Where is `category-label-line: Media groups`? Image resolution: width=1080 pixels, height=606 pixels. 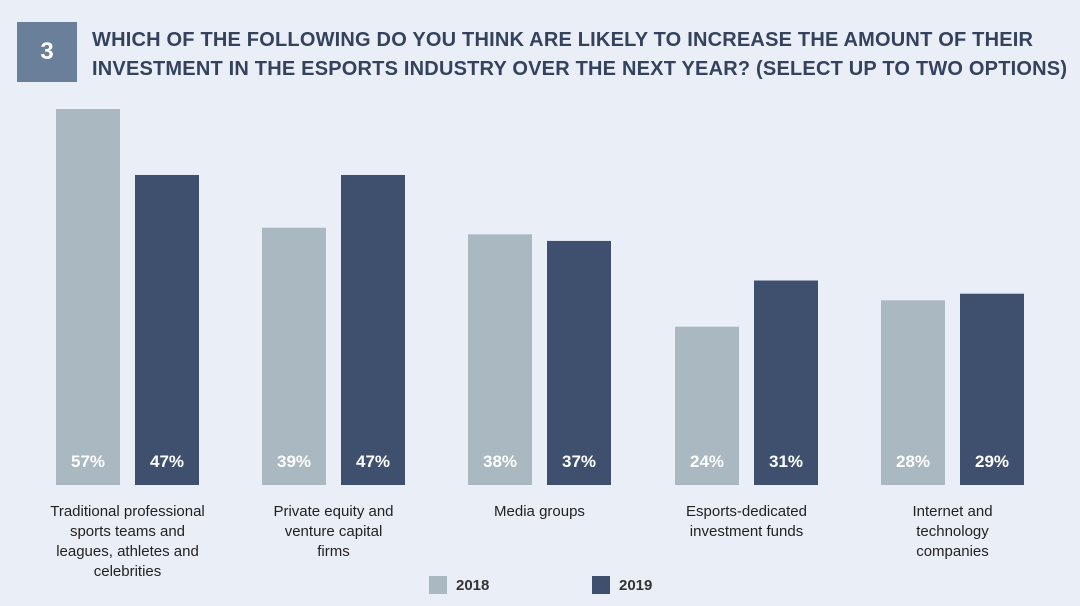
category-label-line: Media groups is located at coordinates (539, 511).